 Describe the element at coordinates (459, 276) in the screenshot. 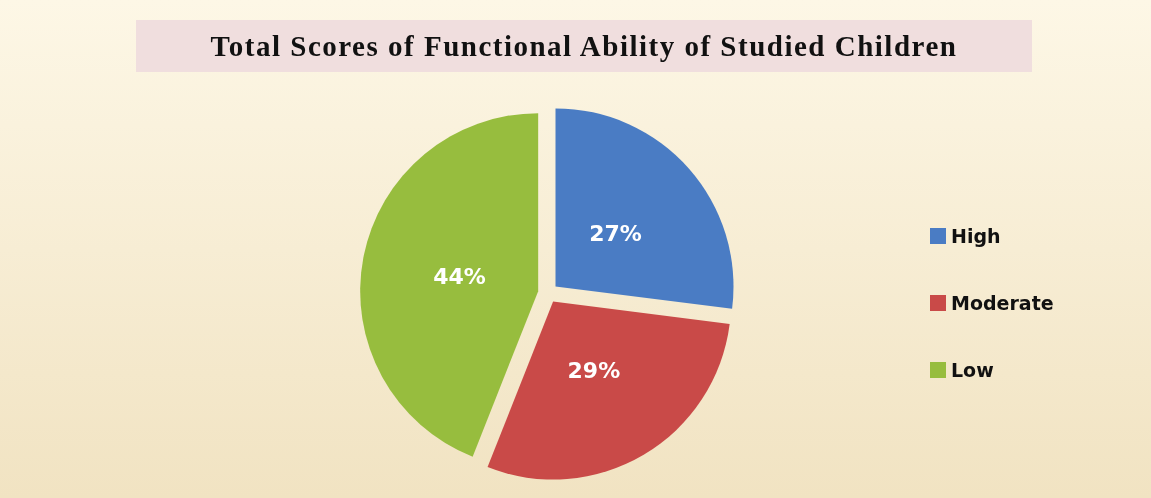

I see `data-label: 44%` at that location.